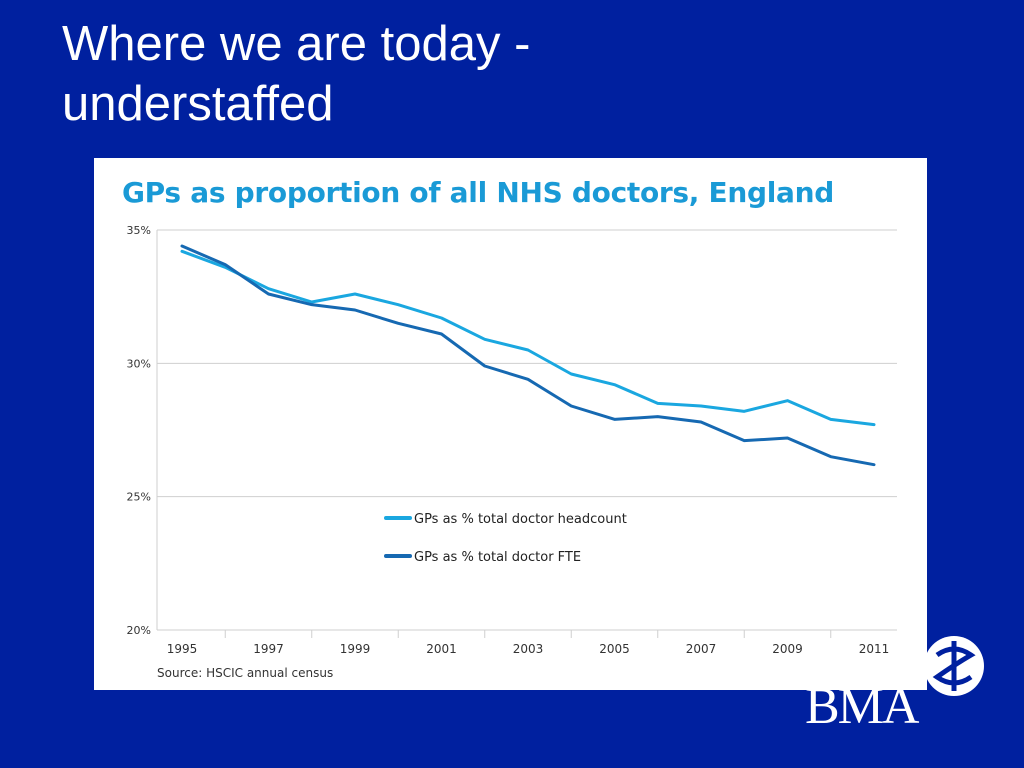 This screenshot has width=1024, height=768. Describe the element at coordinates (182, 649) in the screenshot. I see `x-tick-label: 1995` at that location.